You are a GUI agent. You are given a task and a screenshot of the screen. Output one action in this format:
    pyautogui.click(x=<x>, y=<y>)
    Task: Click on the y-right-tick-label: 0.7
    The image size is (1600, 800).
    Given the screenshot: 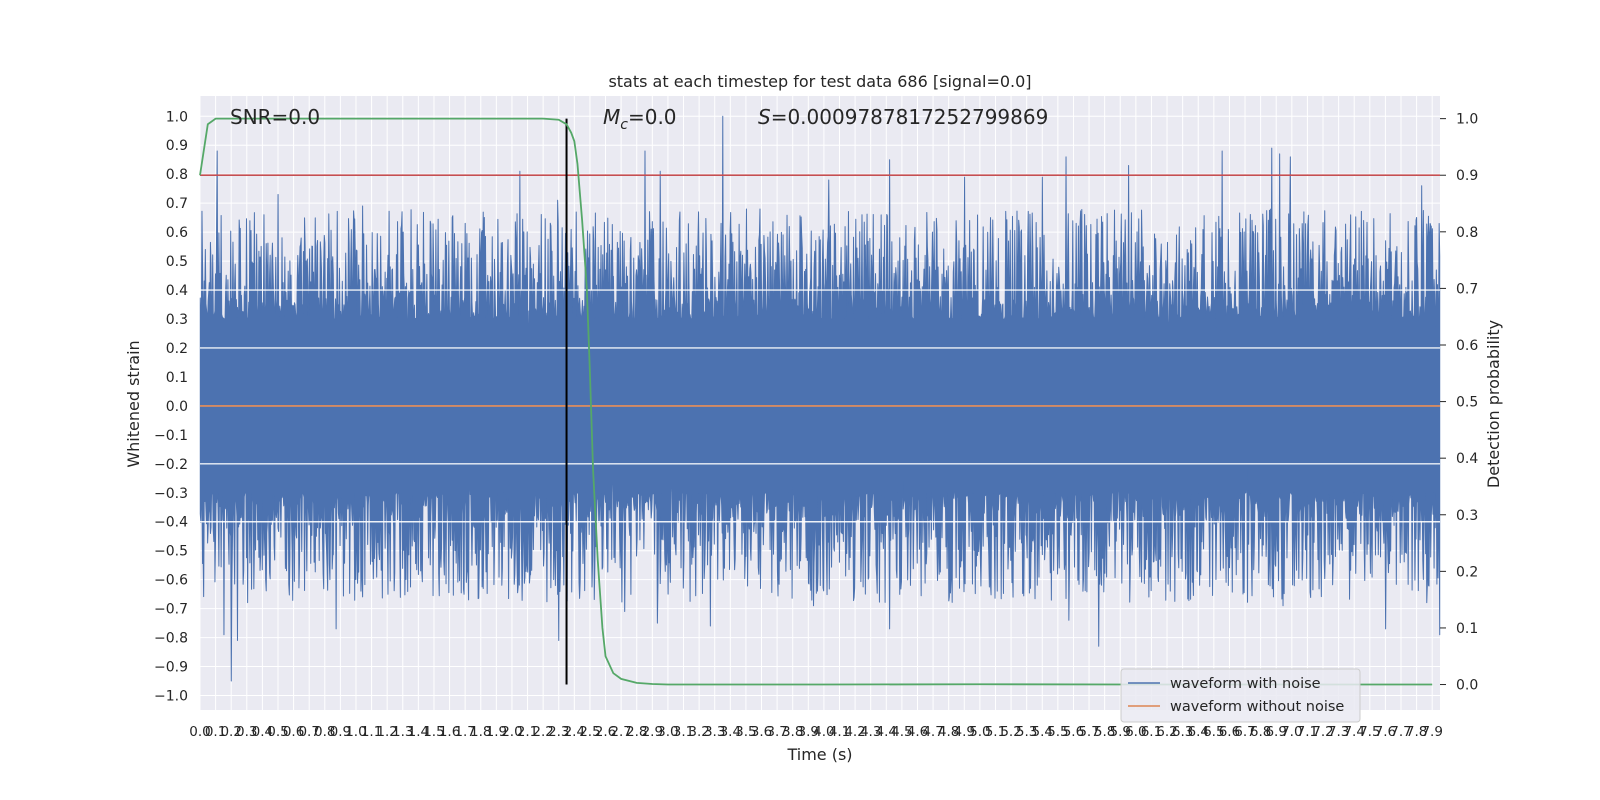 What is the action you would take?
    pyautogui.click(x=1467, y=289)
    